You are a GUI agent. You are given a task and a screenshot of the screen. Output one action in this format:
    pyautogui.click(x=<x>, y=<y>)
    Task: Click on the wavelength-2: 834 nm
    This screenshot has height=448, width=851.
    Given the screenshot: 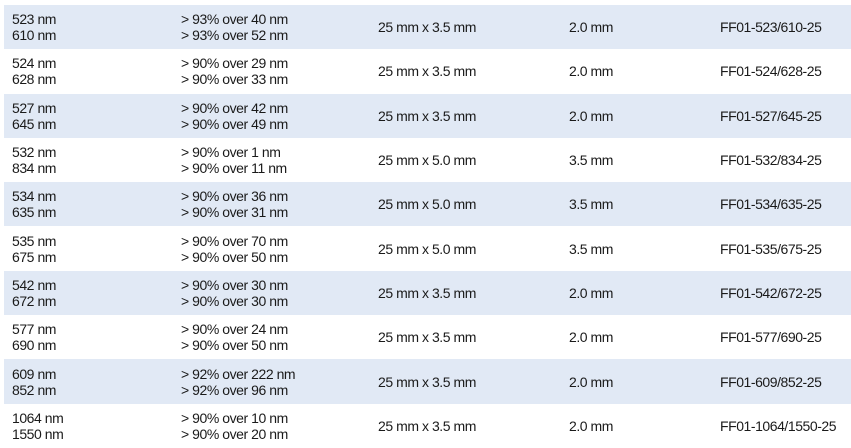 What is the action you would take?
    pyautogui.click(x=34, y=168)
    